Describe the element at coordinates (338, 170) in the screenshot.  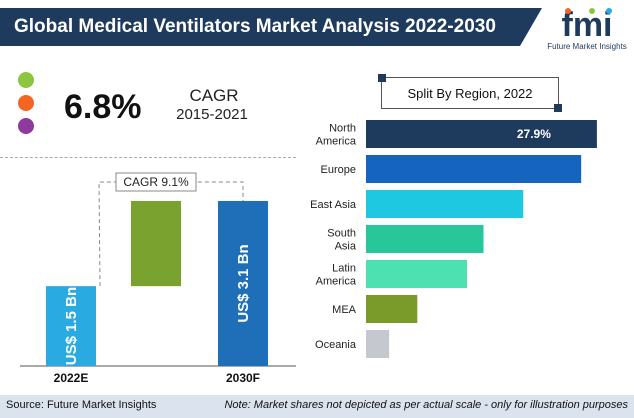
I see `region-label: Europe` at that location.